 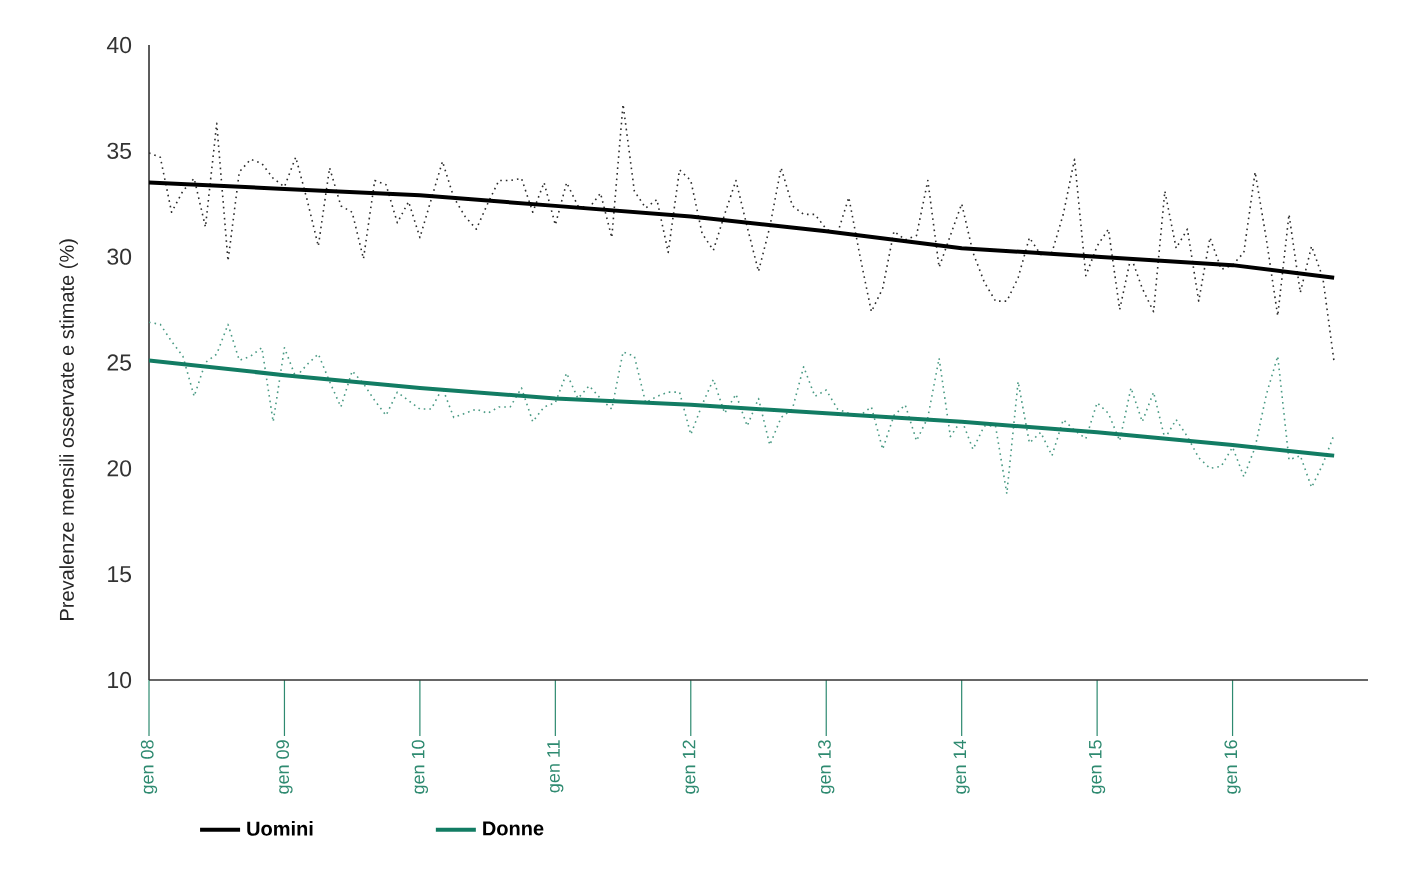 What do you see at coordinates (961, 766) in the screenshot?
I see `x-tick-label: gen 14` at bounding box center [961, 766].